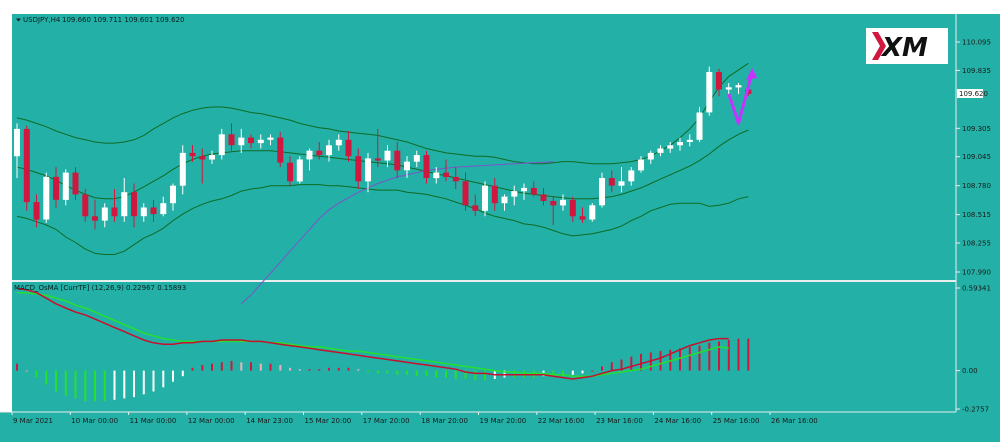  What do you see at coordinates (677, 421) in the screenshot?
I see `time-tick-label: 24 Mar 16:00` at bounding box center [677, 421].